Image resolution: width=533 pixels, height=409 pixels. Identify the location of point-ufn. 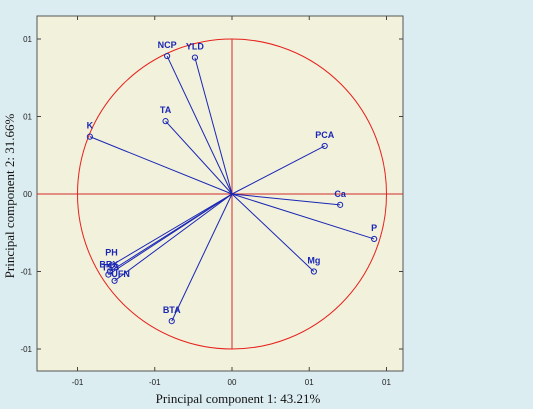
(114, 280).